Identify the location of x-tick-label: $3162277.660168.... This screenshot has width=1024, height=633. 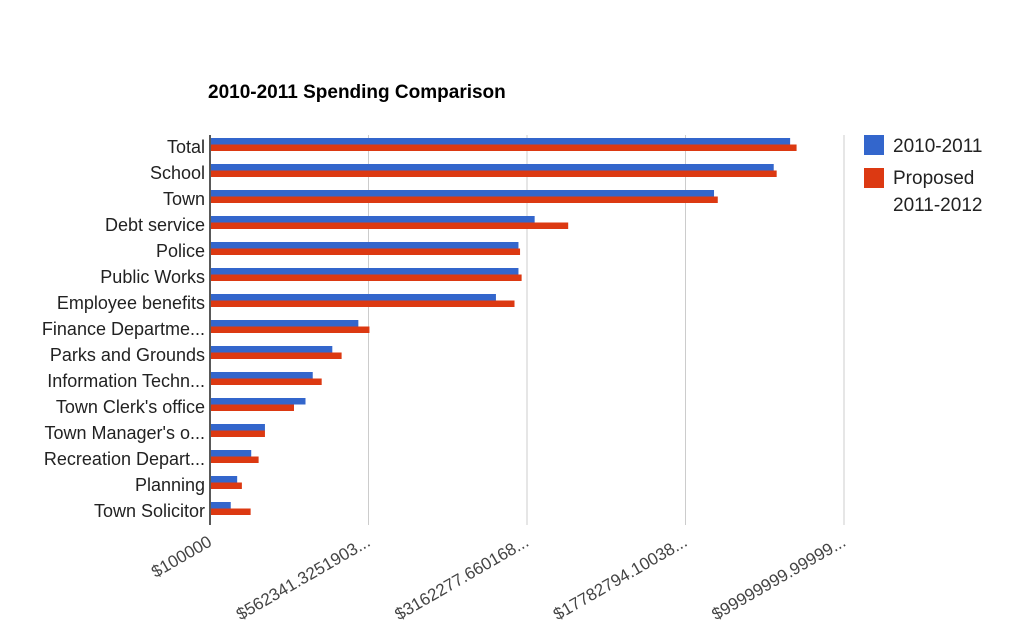
(462, 578).